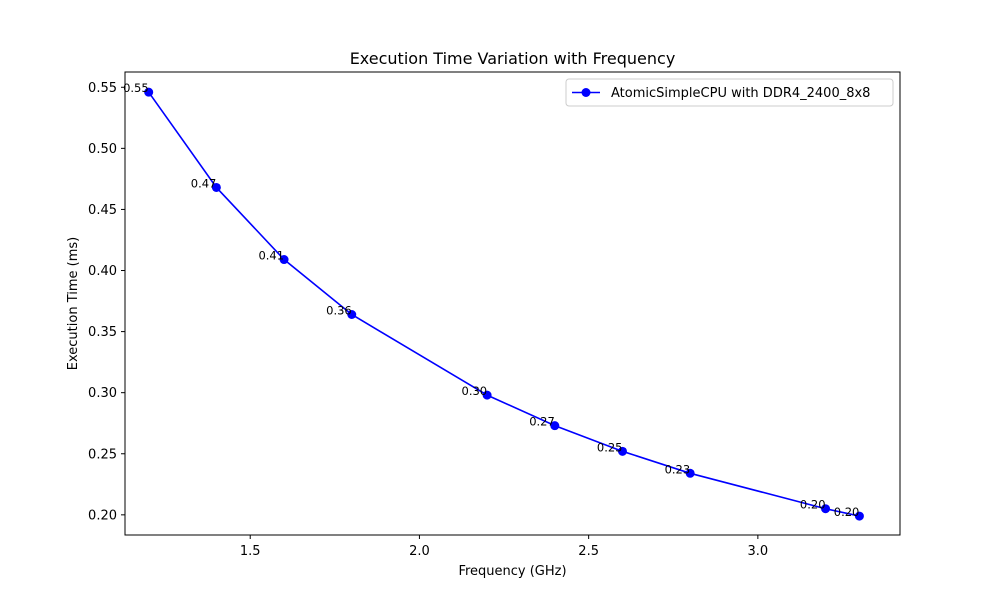 This screenshot has height=600, width=1000. What do you see at coordinates (106, 302) in the screenshot?
I see `y-axis: 0.20 0.25 0.30 0.35 0.40 0.45 0.50 0.55` at bounding box center [106, 302].